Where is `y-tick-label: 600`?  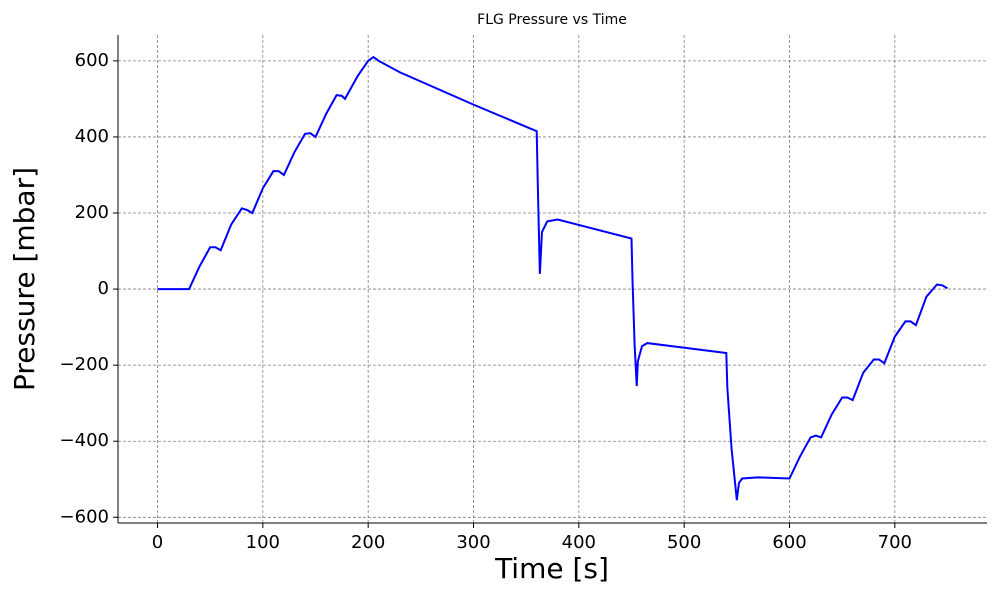 y-tick-label: 600 is located at coordinates (92, 60).